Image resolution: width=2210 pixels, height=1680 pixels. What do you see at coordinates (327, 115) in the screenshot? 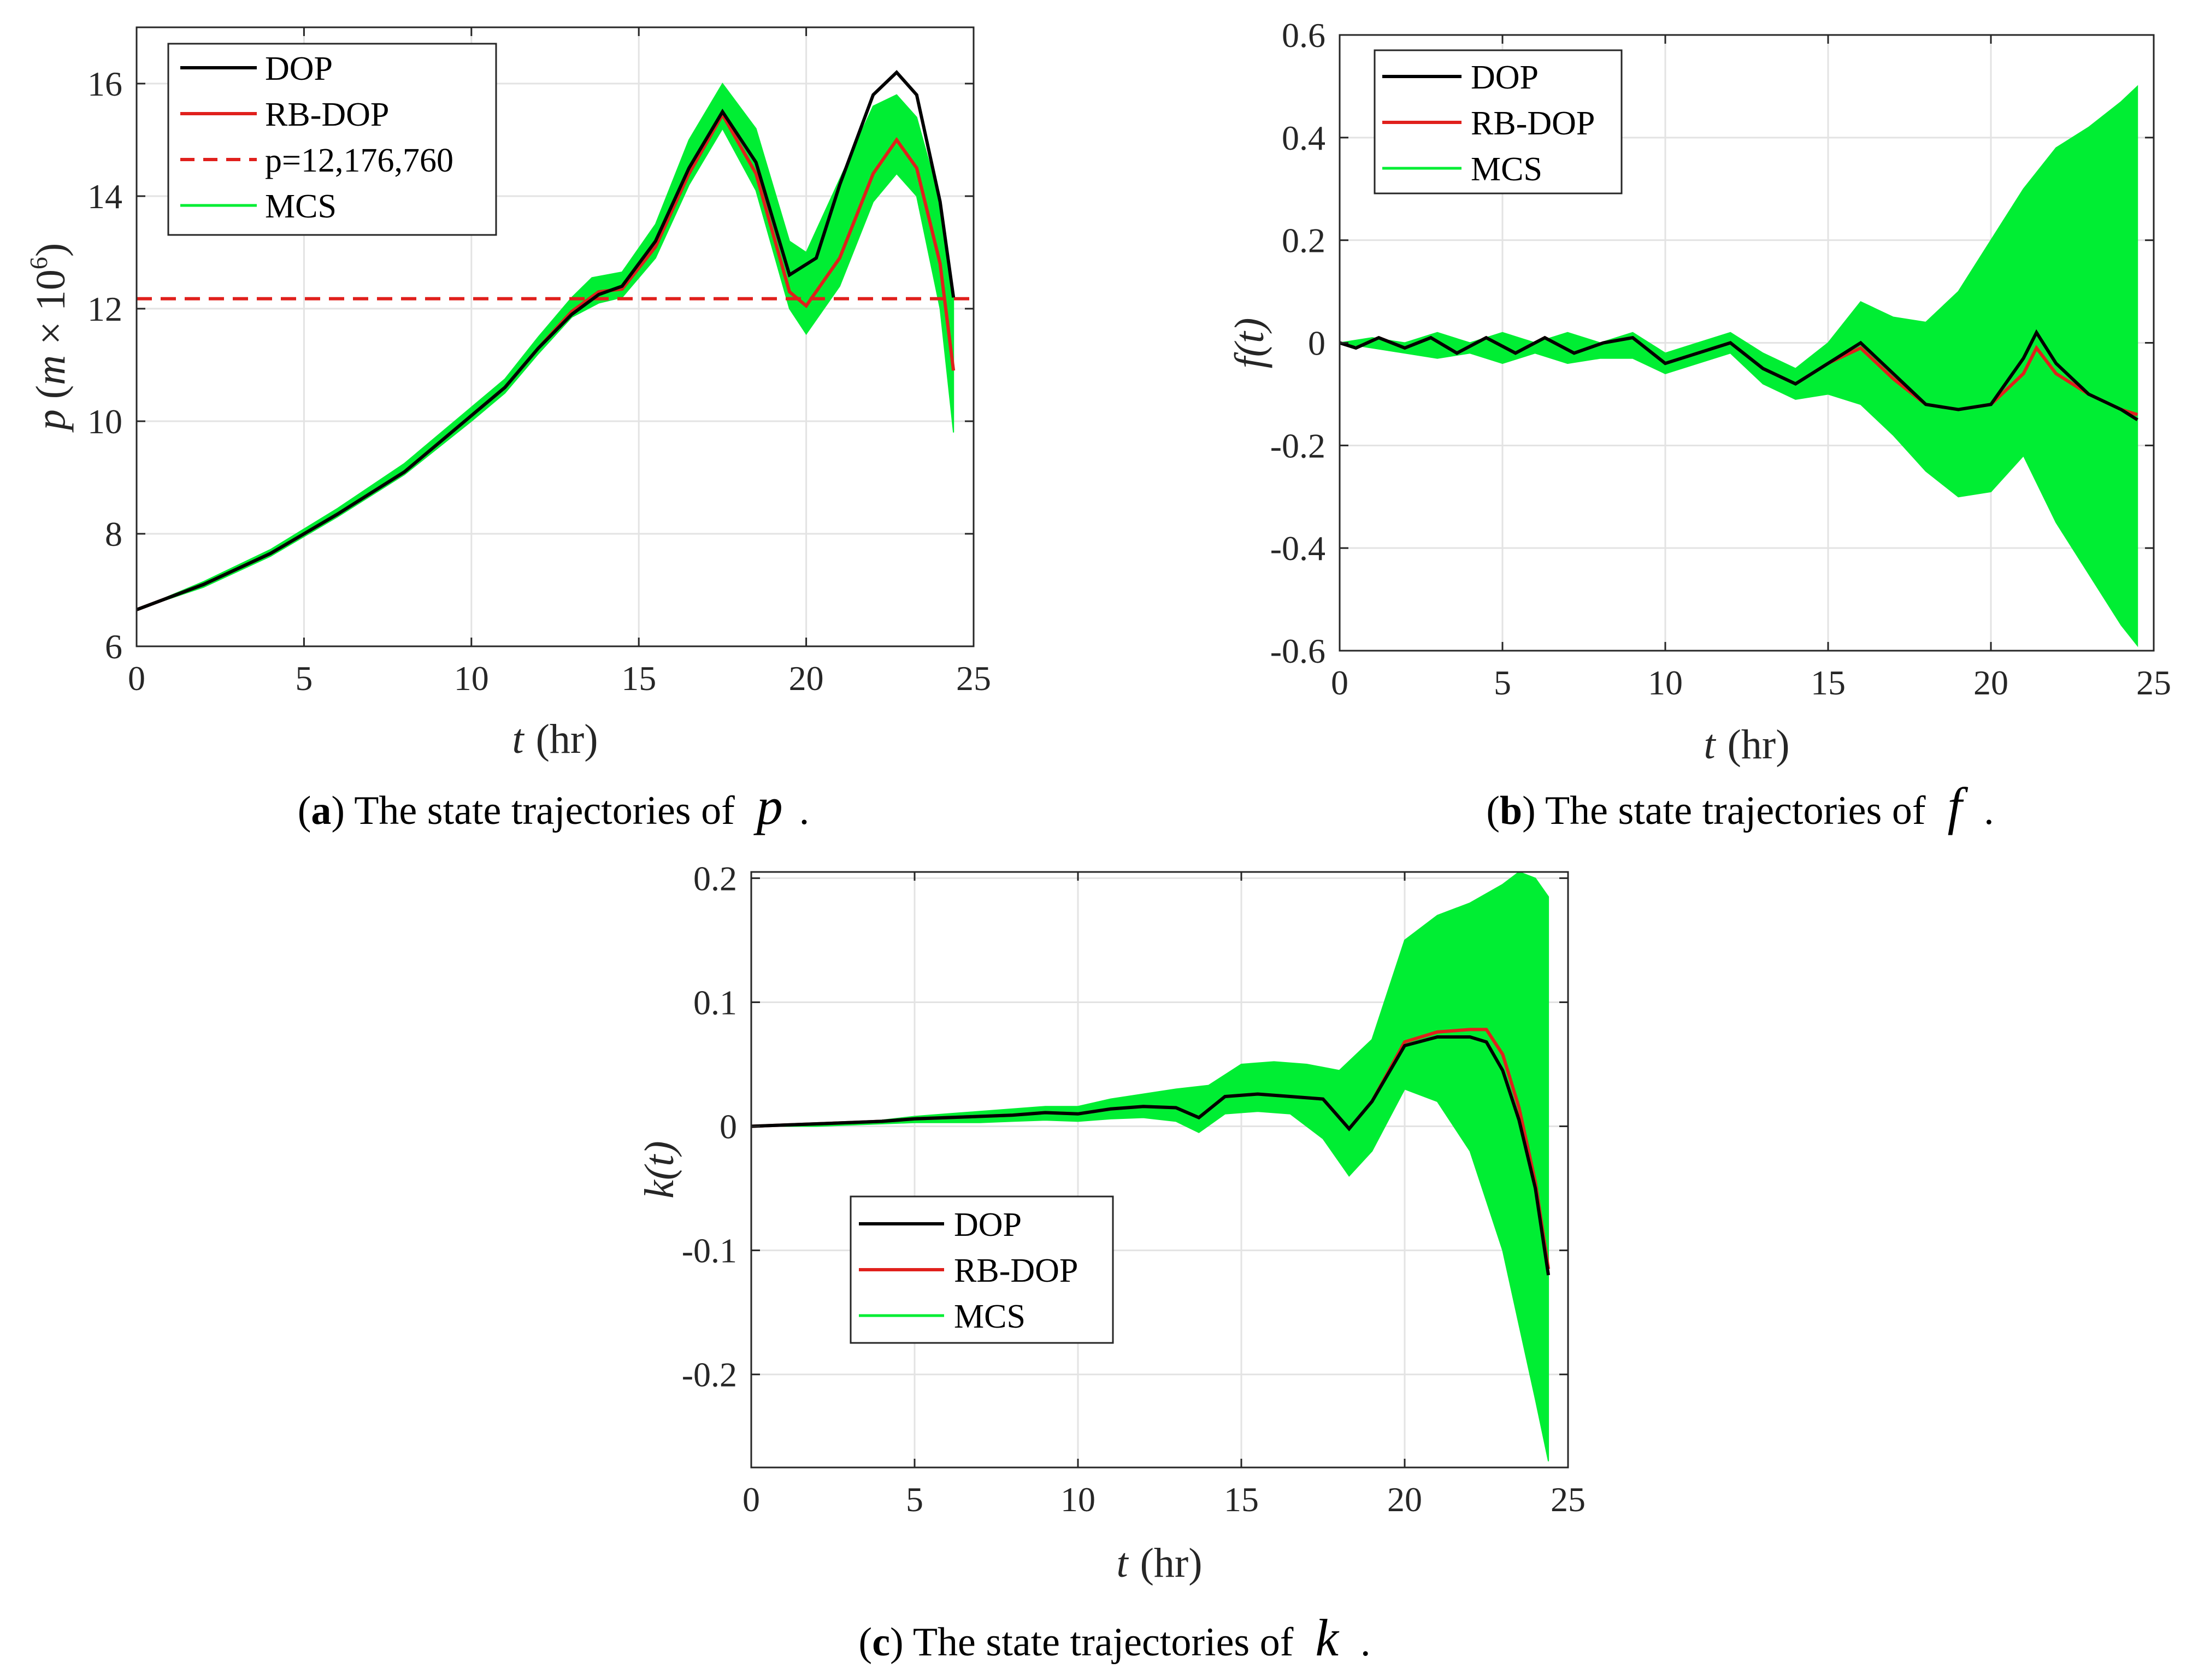
I see `legend-label-rbdop-a: RB-DOP` at bounding box center [327, 115].